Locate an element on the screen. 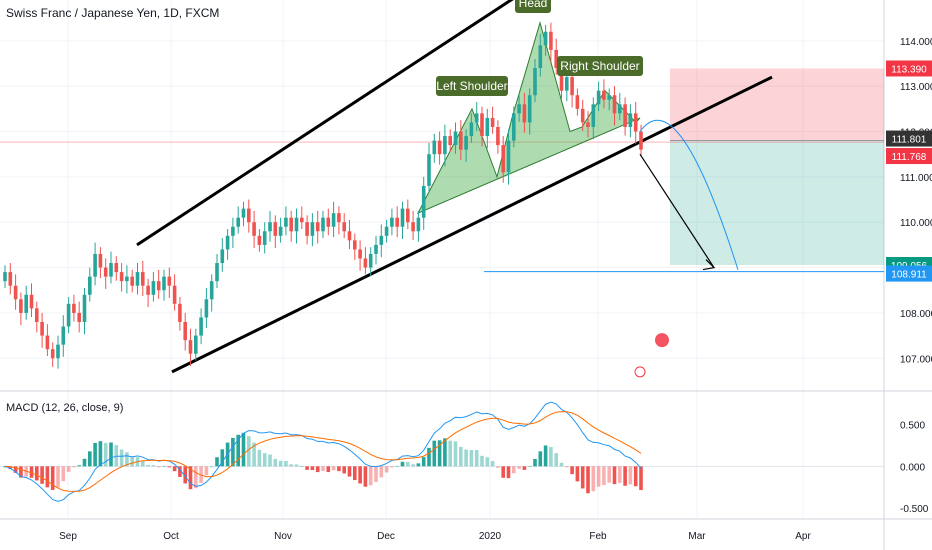 This screenshot has width=932, height=550. pattern-label: Right Shoulder is located at coordinates (599, 66).